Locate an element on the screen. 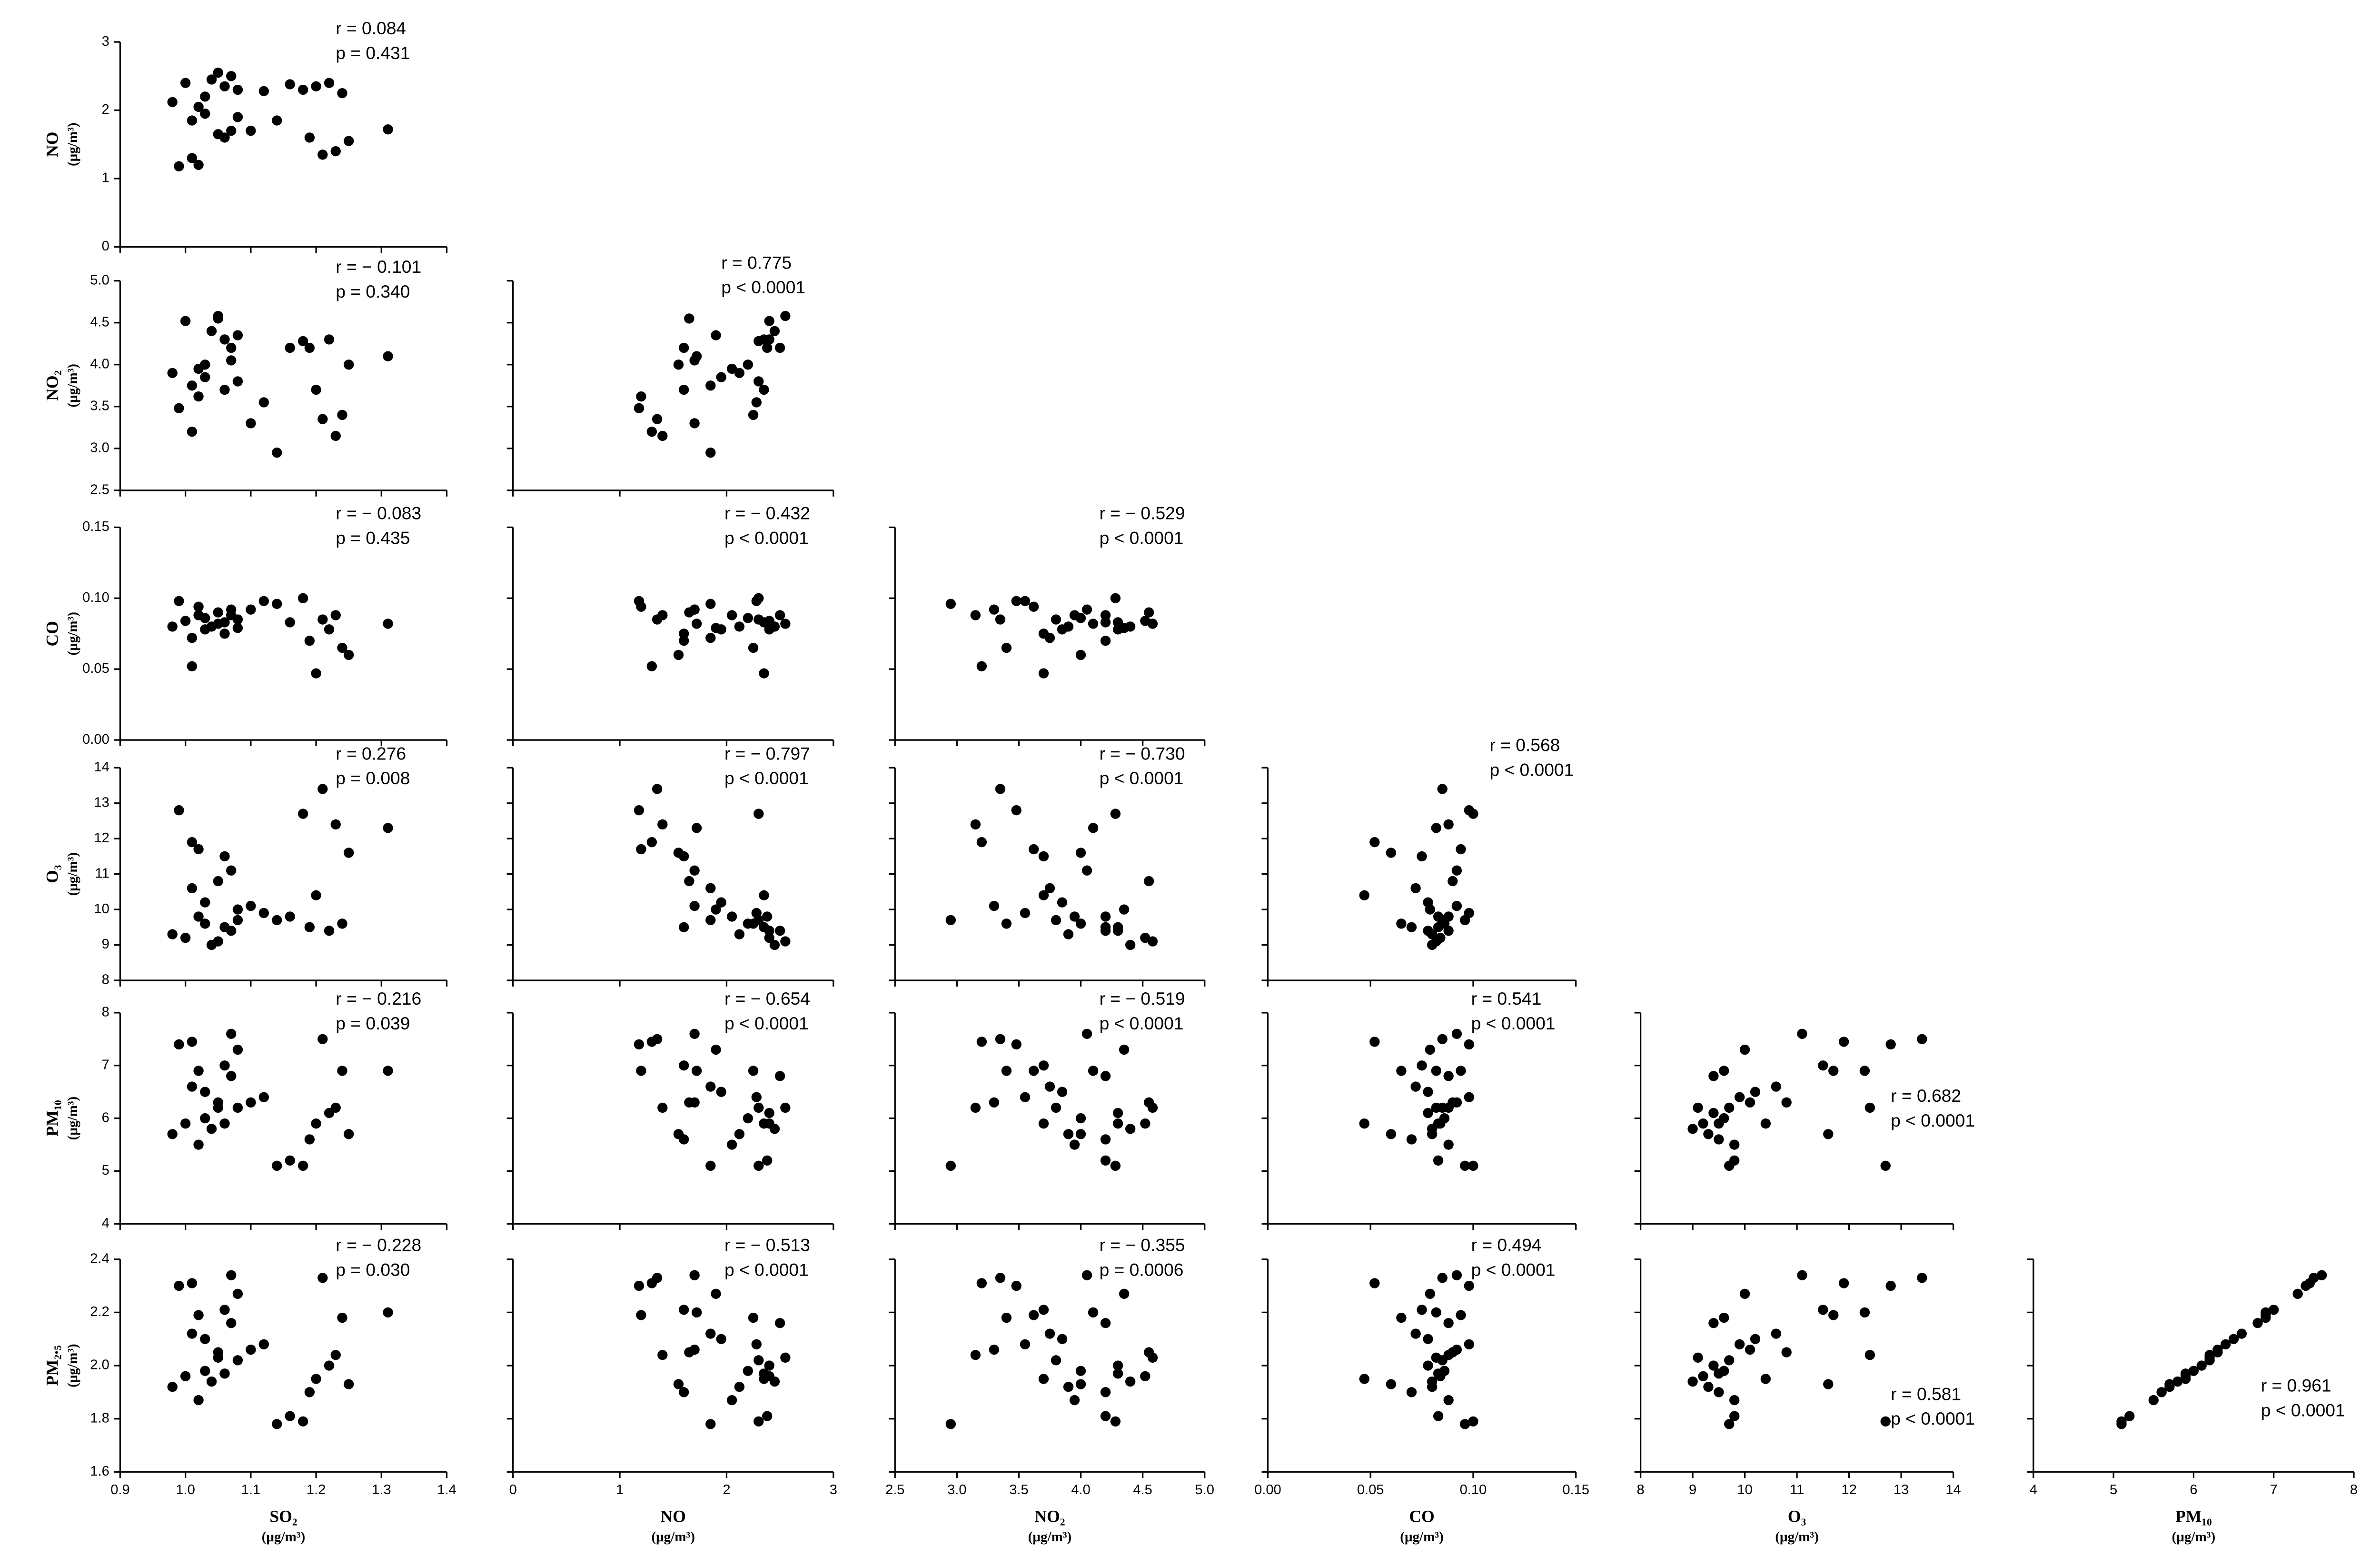  annotation: r = 0.682 is located at coordinates (1926, 1096).